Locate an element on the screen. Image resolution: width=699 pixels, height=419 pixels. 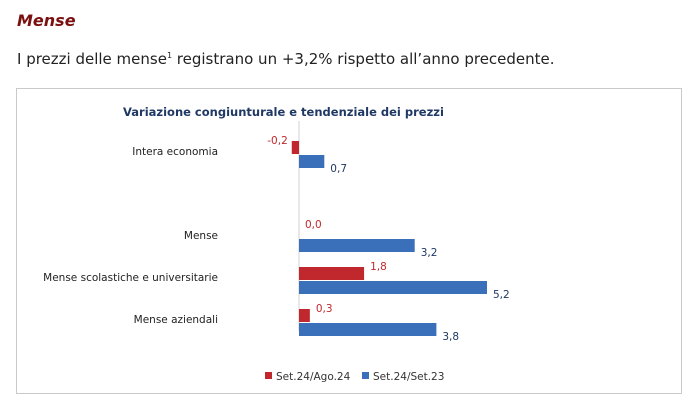
category-label: Mense aziendali is located at coordinates (176, 320).